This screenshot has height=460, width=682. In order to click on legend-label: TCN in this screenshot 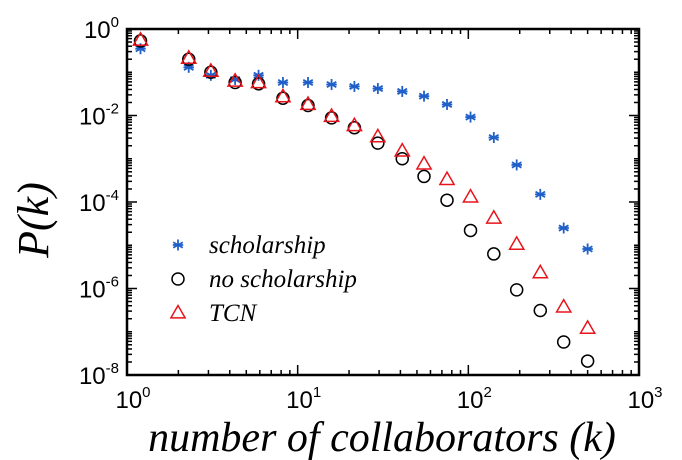, I will do `click(233, 313)`.